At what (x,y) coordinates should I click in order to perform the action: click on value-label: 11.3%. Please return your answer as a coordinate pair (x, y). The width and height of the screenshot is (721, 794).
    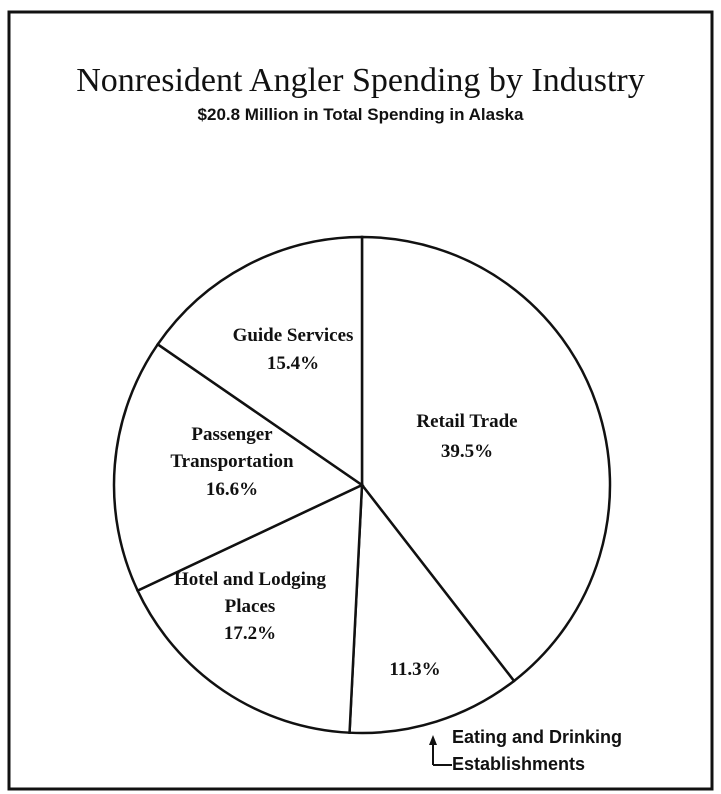
    Looking at the image, I should click on (415, 669).